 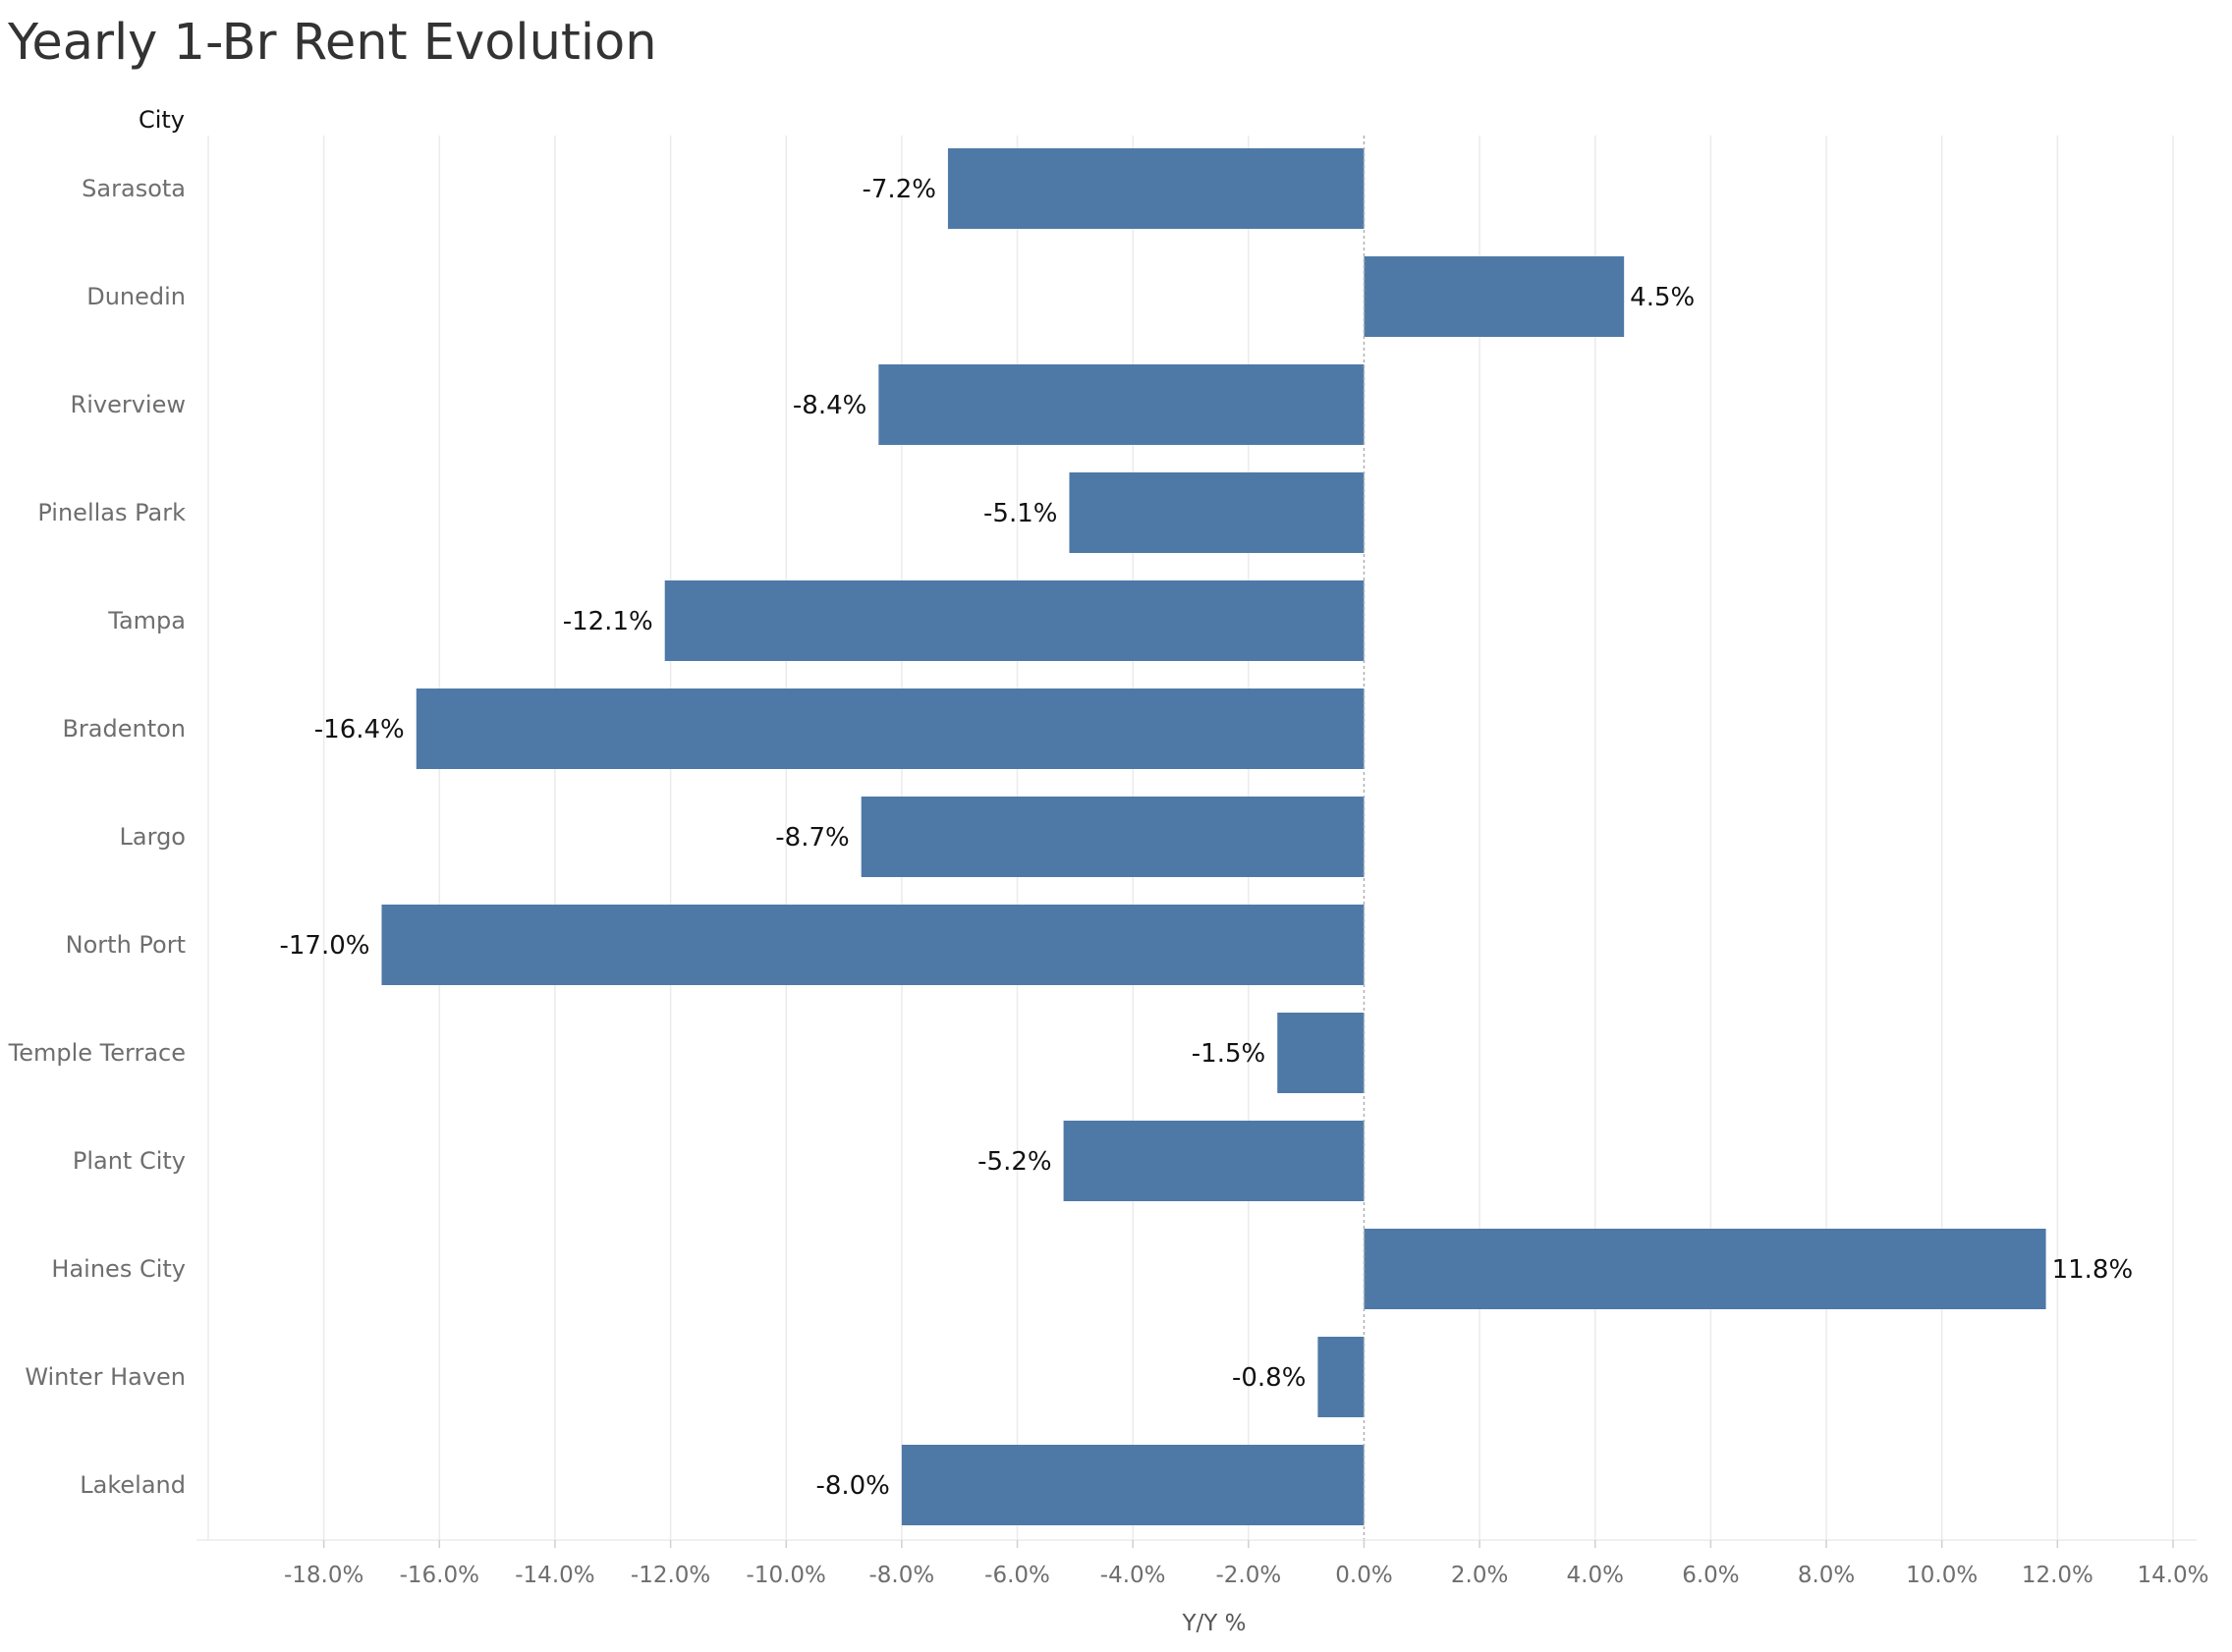 What do you see at coordinates (134, 188) in the screenshot?
I see `category-label: Sarasota` at bounding box center [134, 188].